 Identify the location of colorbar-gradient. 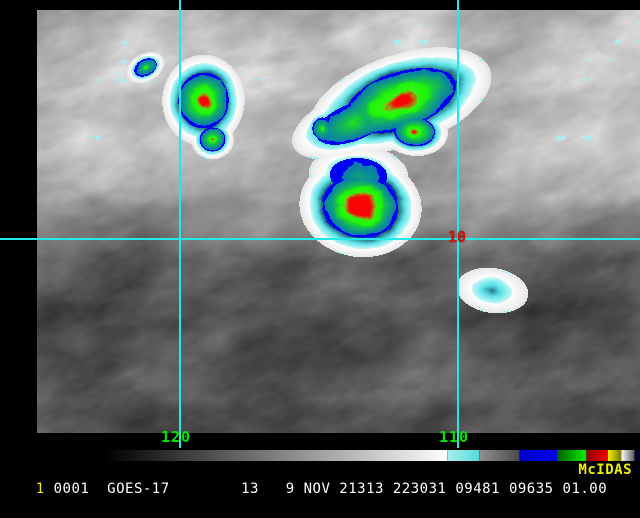
(372, 455).